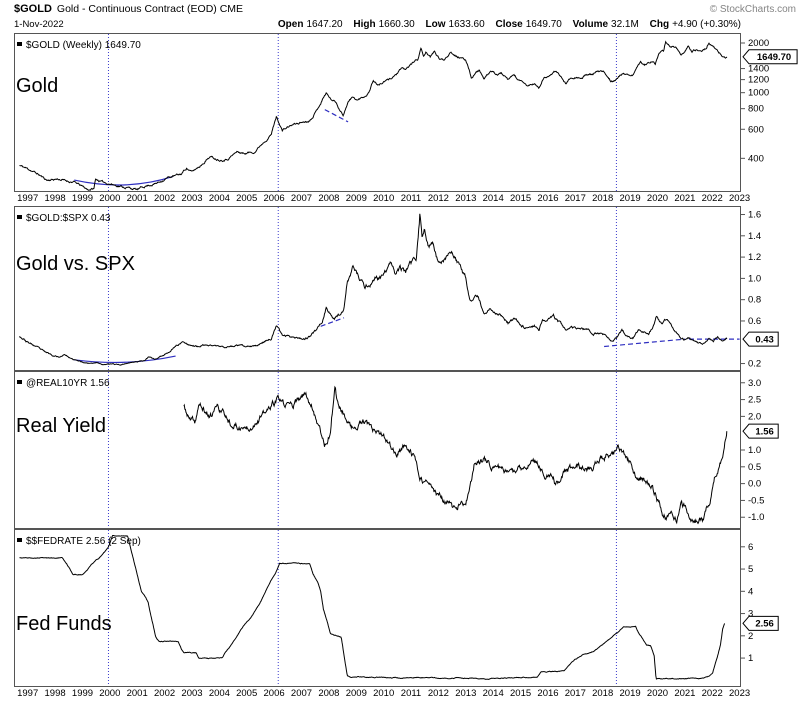 Image resolution: width=802 pixels, height=714 pixels. Describe the element at coordinates (411, 198) in the screenshot. I see `year-label: 2011` at that location.